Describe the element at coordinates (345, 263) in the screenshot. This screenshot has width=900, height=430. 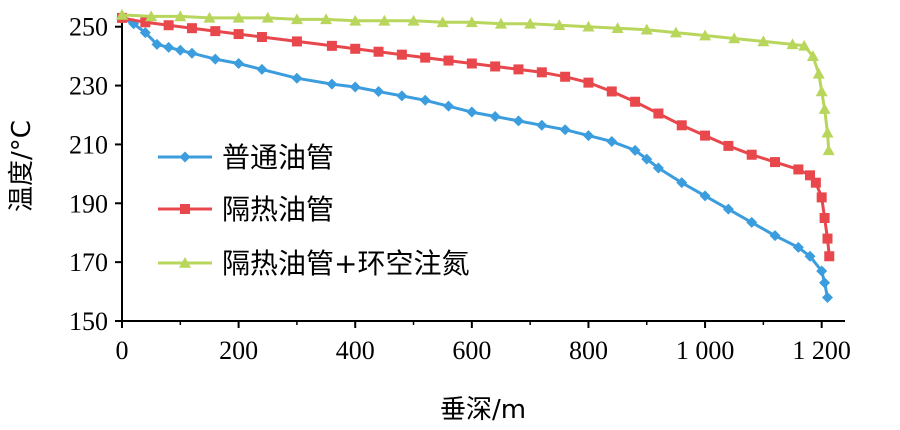
I see `legend-label: 隔热油管+环空注氮` at that location.